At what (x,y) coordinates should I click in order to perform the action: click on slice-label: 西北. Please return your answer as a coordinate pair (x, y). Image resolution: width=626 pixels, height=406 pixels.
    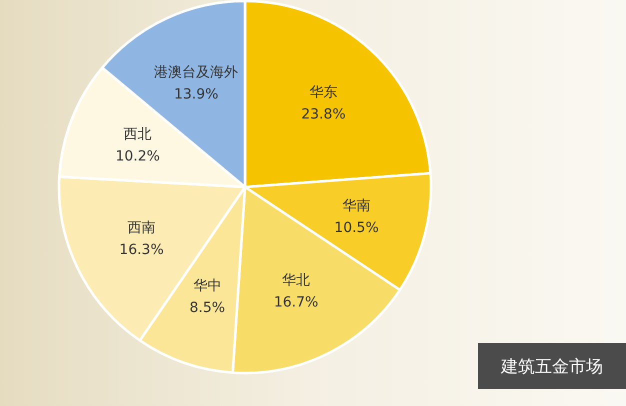
    Looking at the image, I should click on (138, 134).